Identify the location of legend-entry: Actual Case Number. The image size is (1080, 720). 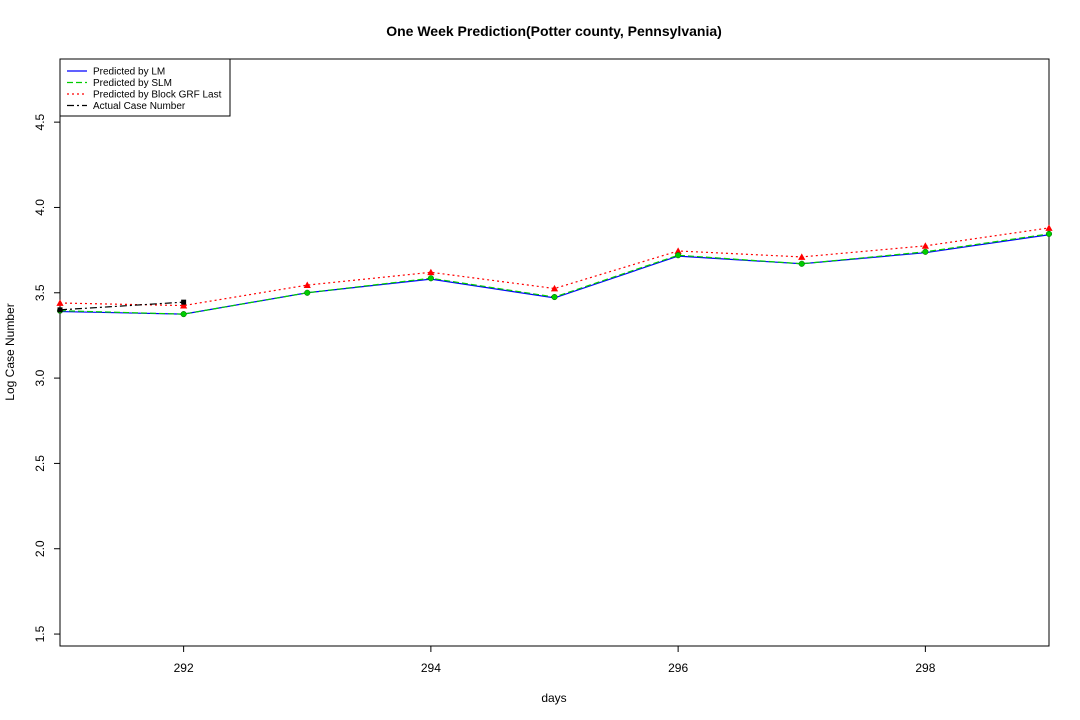
(126, 106).